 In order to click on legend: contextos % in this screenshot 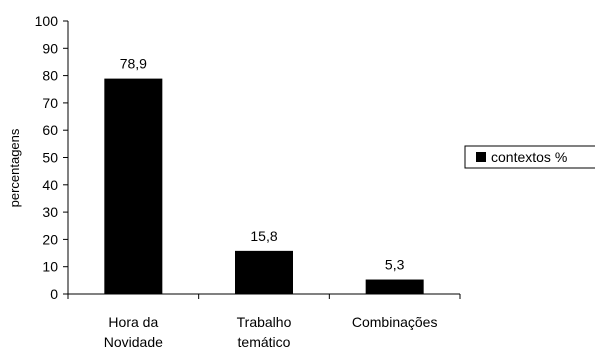, I will do `click(529, 157)`.